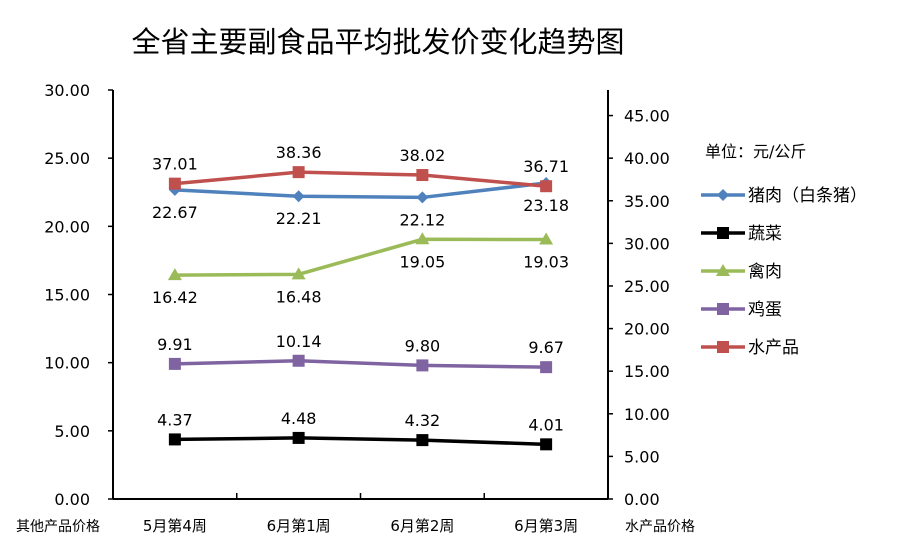  I want to click on data-label: 38.36, so click(299, 152).